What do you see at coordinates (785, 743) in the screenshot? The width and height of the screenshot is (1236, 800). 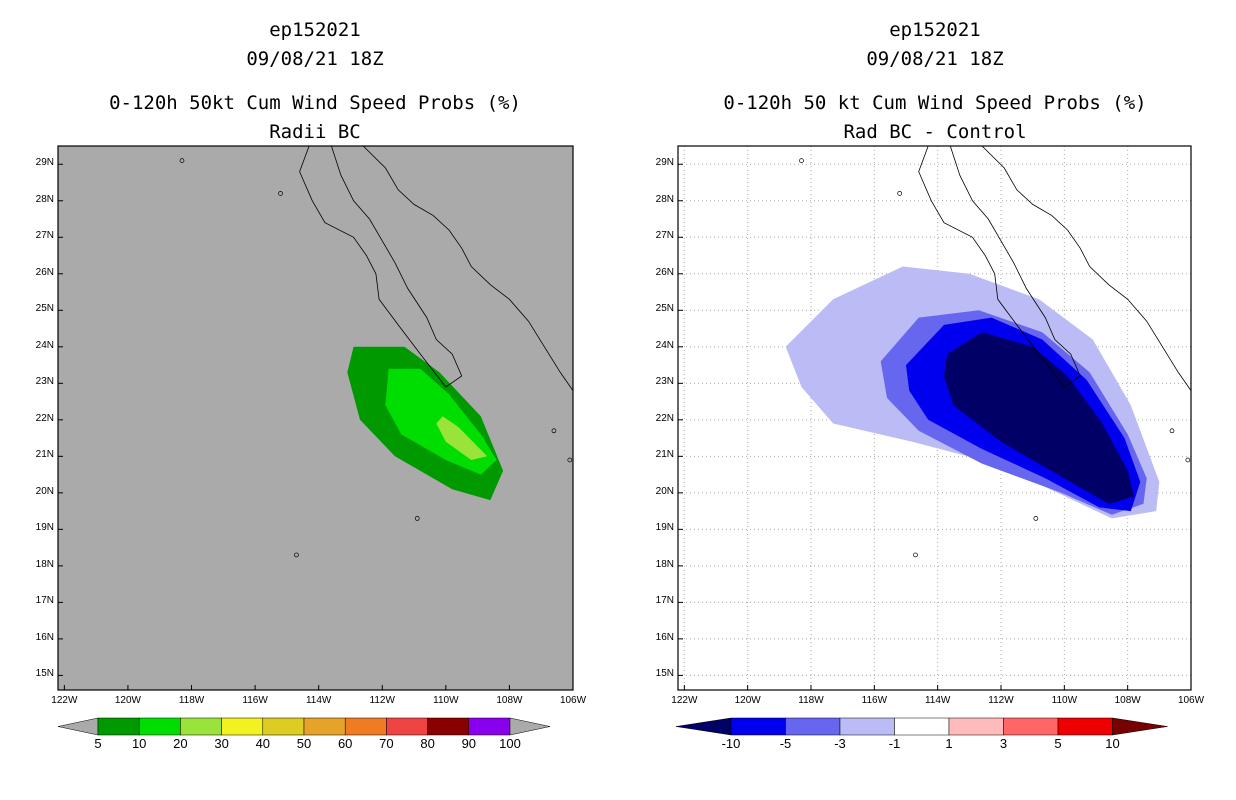 I see `colorbar-label: -5` at bounding box center [785, 743].